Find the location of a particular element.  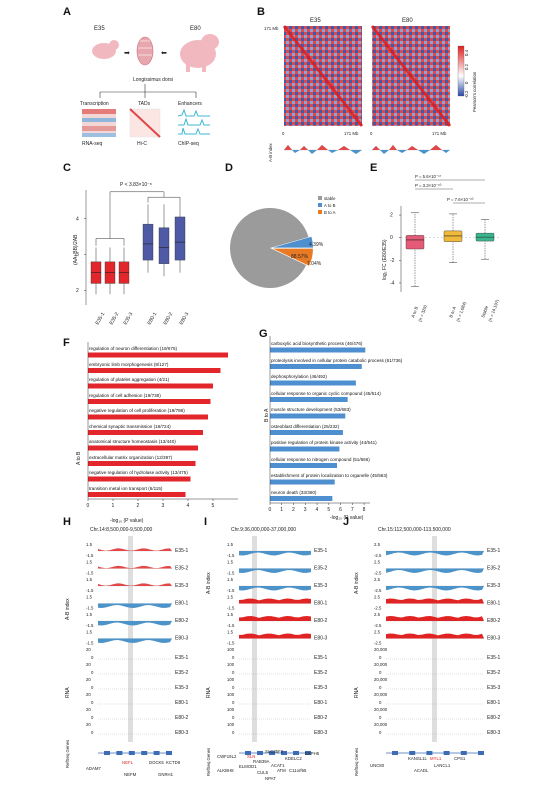

muscle-label: Longissimus dorsi is located at coordinates (153, 80).